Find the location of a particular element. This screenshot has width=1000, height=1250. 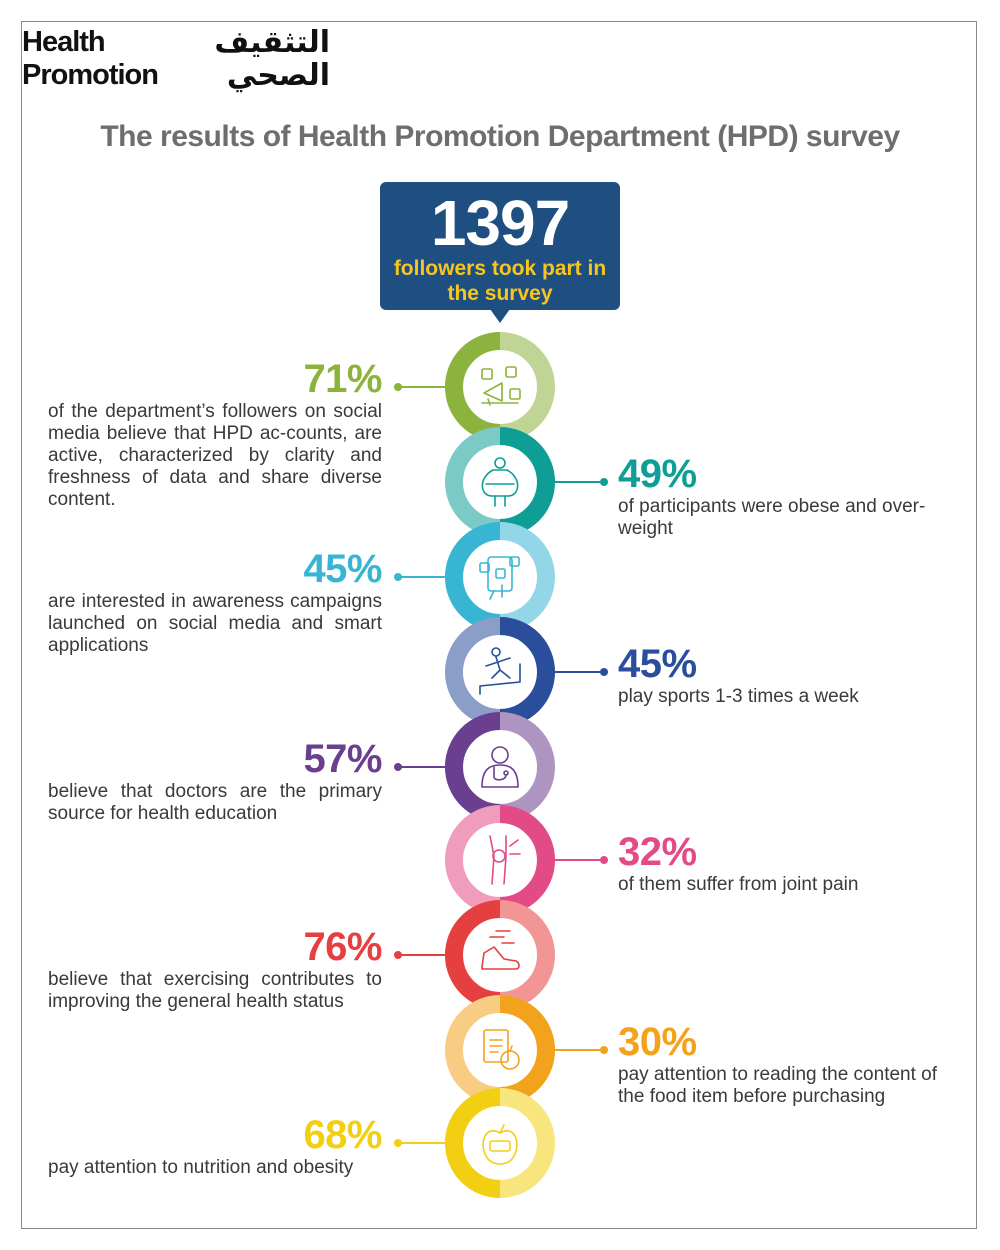

logo-arabic: التثقيف الصحي is located at coordinates (265, 59).